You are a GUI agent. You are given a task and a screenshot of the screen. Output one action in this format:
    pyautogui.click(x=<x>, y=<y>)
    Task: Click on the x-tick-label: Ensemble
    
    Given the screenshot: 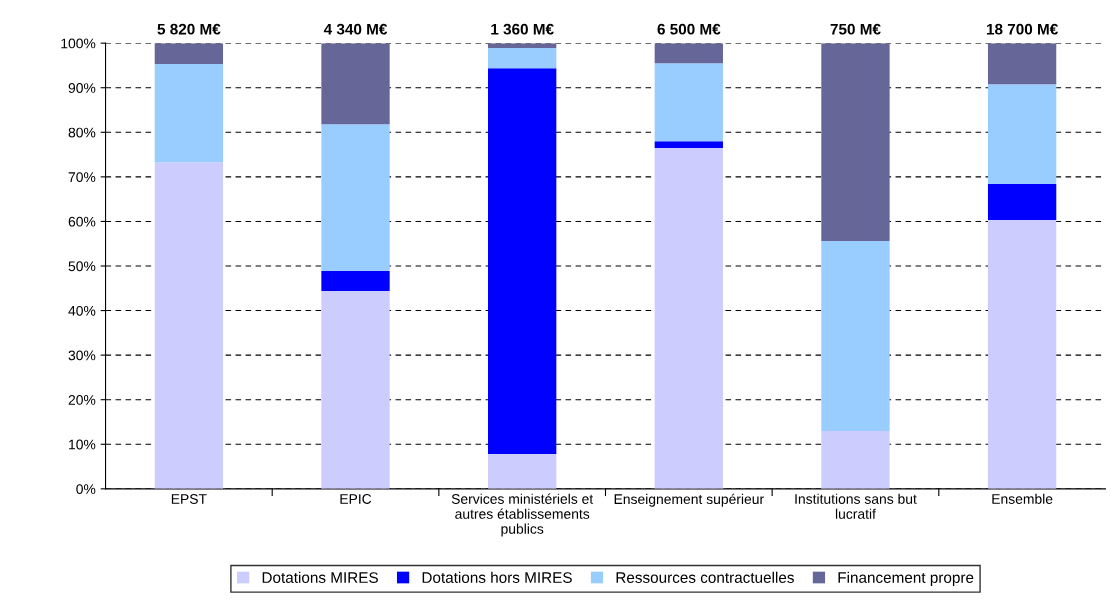 What is the action you would take?
    pyautogui.click(x=1022, y=498)
    